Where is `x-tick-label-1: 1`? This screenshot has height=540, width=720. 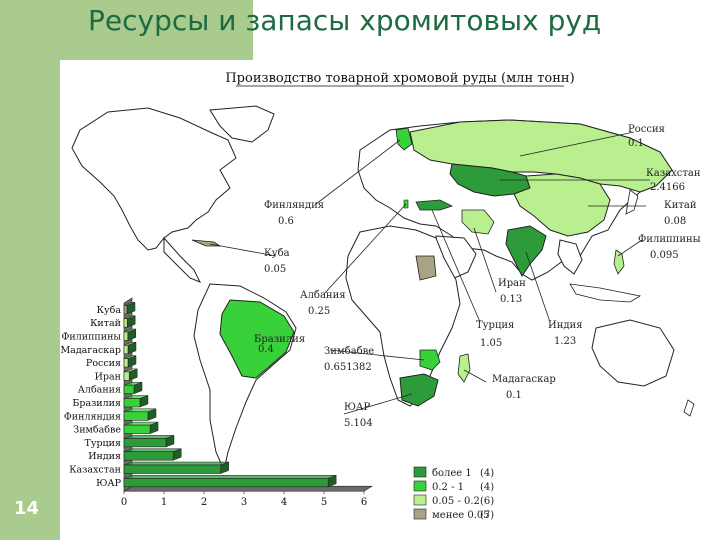 x-tick-label-1: 1 is located at coordinates (164, 502).